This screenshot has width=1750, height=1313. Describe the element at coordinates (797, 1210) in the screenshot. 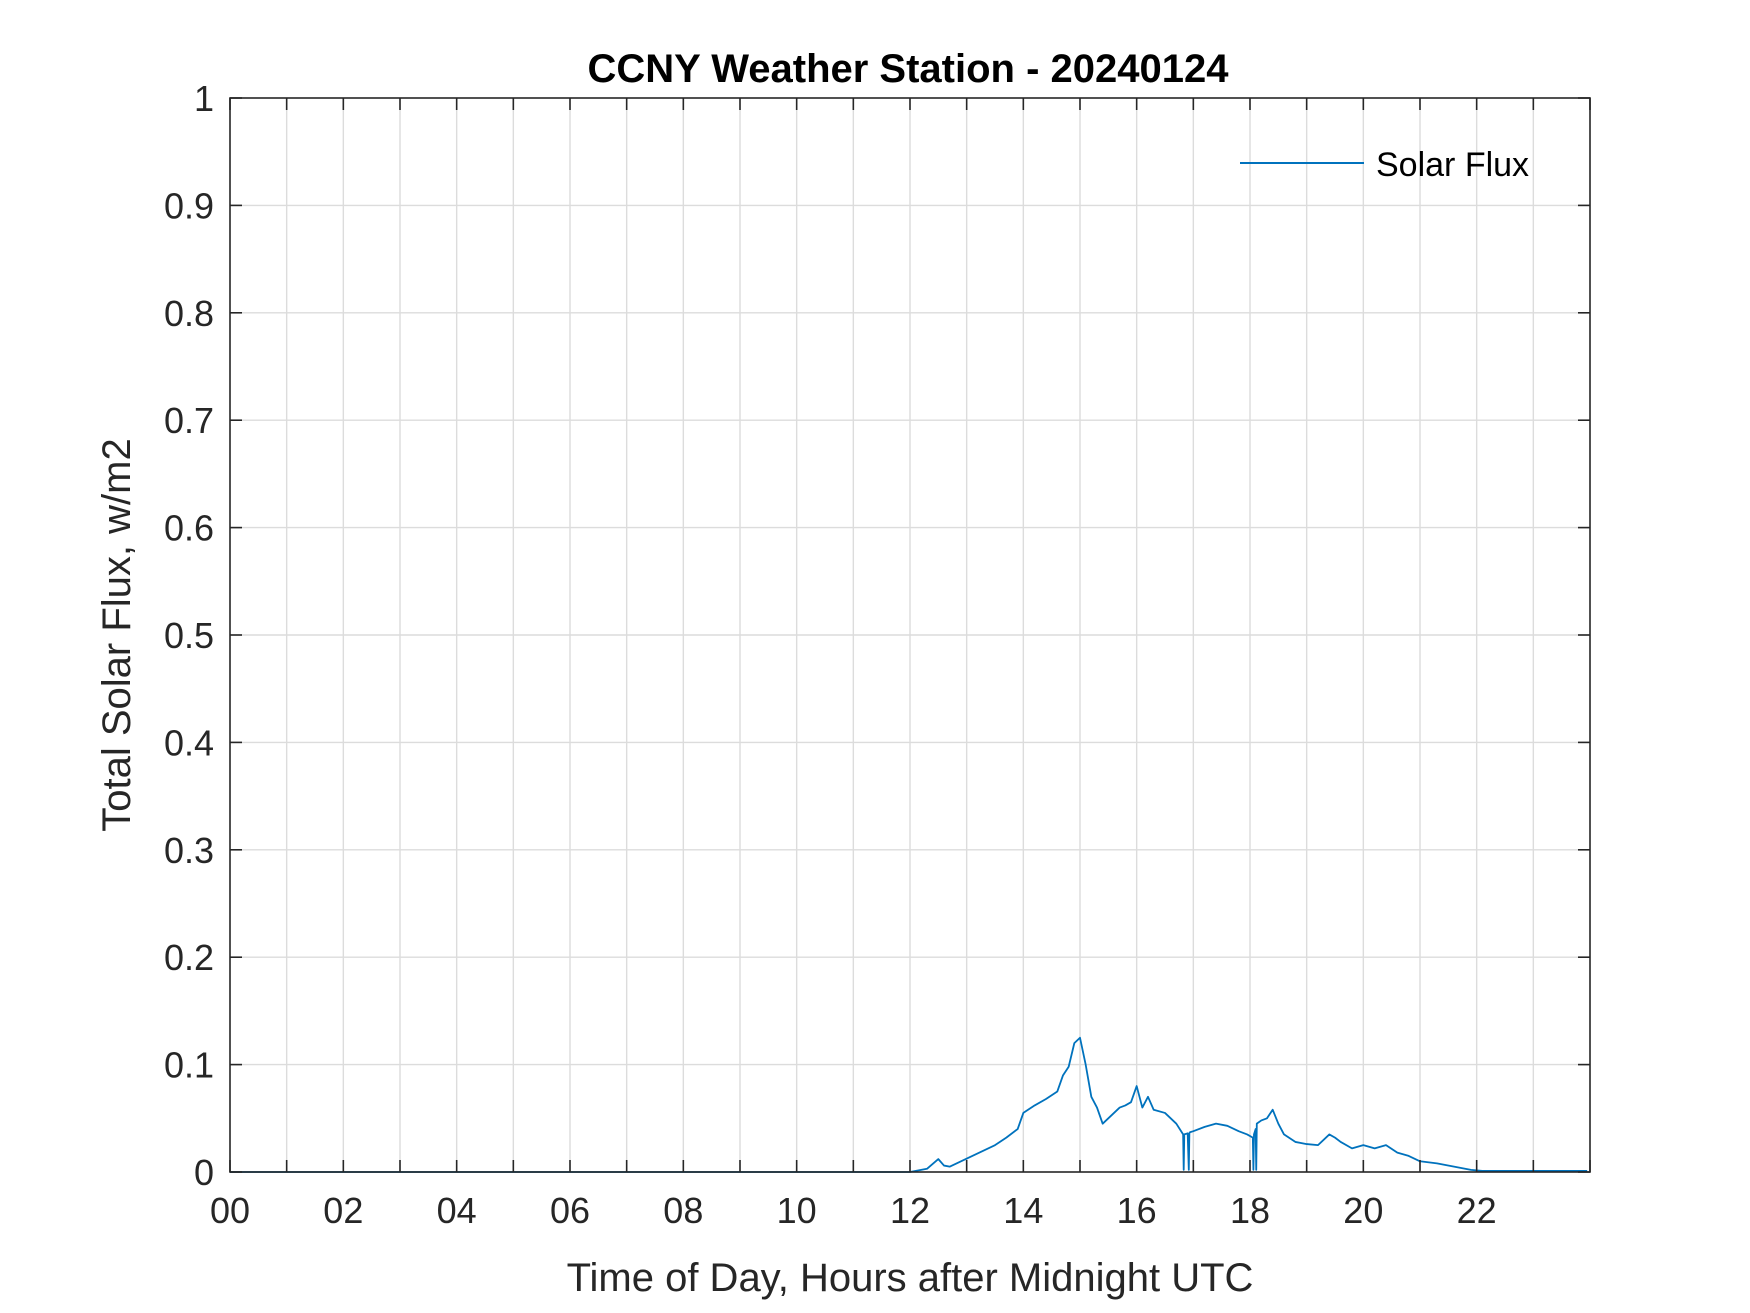

I see `x-tick-label: 10` at that location.